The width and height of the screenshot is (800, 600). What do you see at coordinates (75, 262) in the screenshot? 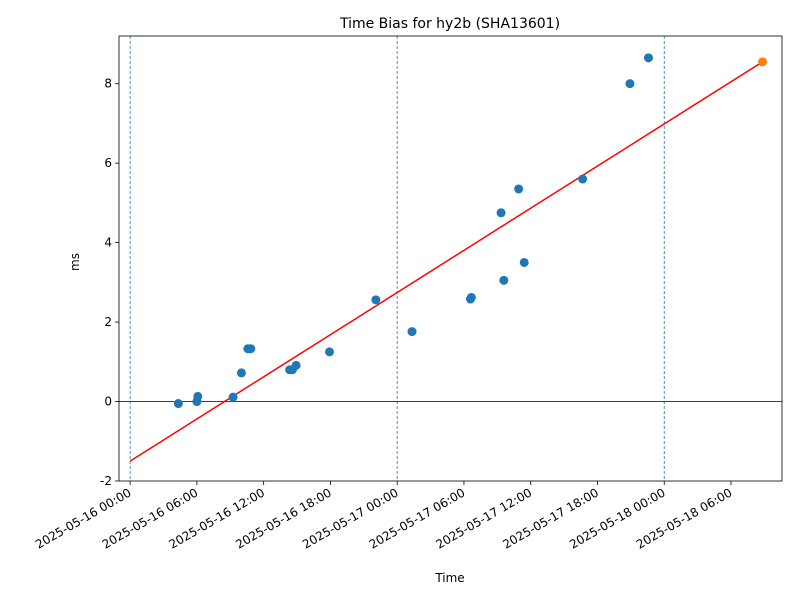
I see `y-axis-label: ms` at bounding box center [75, 262].